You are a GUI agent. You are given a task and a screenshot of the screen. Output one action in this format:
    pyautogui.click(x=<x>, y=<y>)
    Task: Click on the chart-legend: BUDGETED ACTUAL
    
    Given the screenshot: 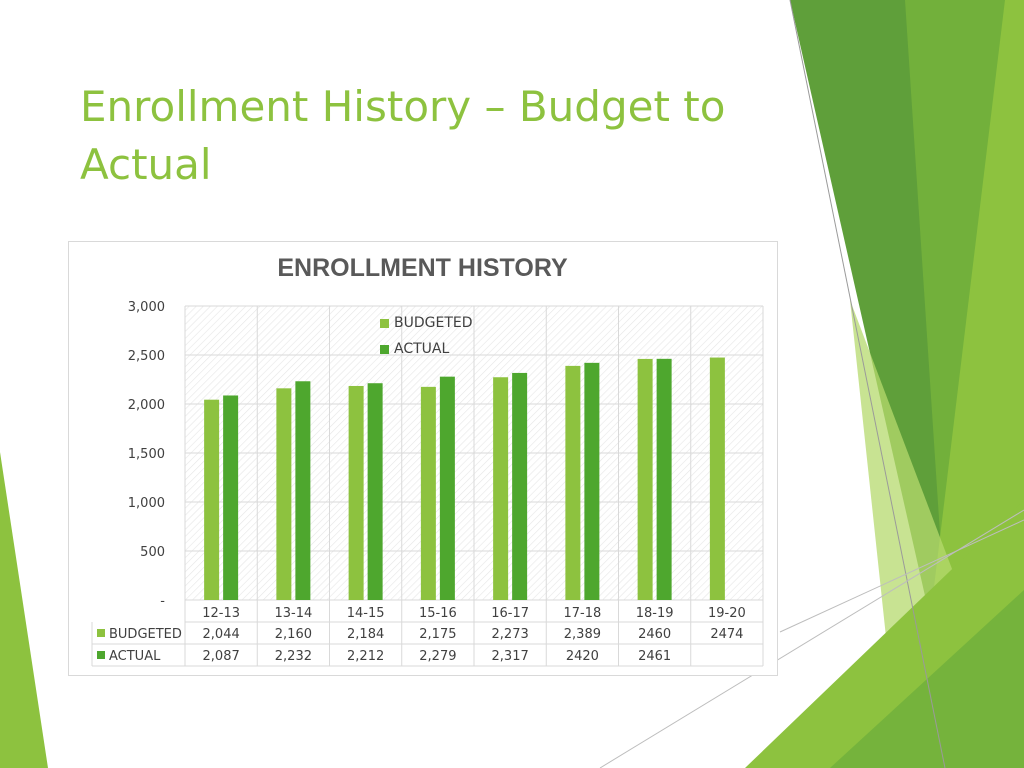 What is the action you would take?
    pyautogui.click(x=426, y=336)
    